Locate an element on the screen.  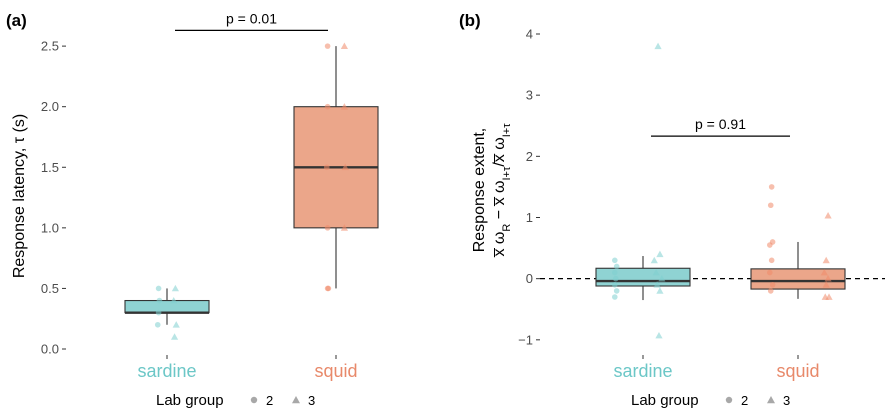
panel-a-label: (a) is located at coordinates (16, 20).